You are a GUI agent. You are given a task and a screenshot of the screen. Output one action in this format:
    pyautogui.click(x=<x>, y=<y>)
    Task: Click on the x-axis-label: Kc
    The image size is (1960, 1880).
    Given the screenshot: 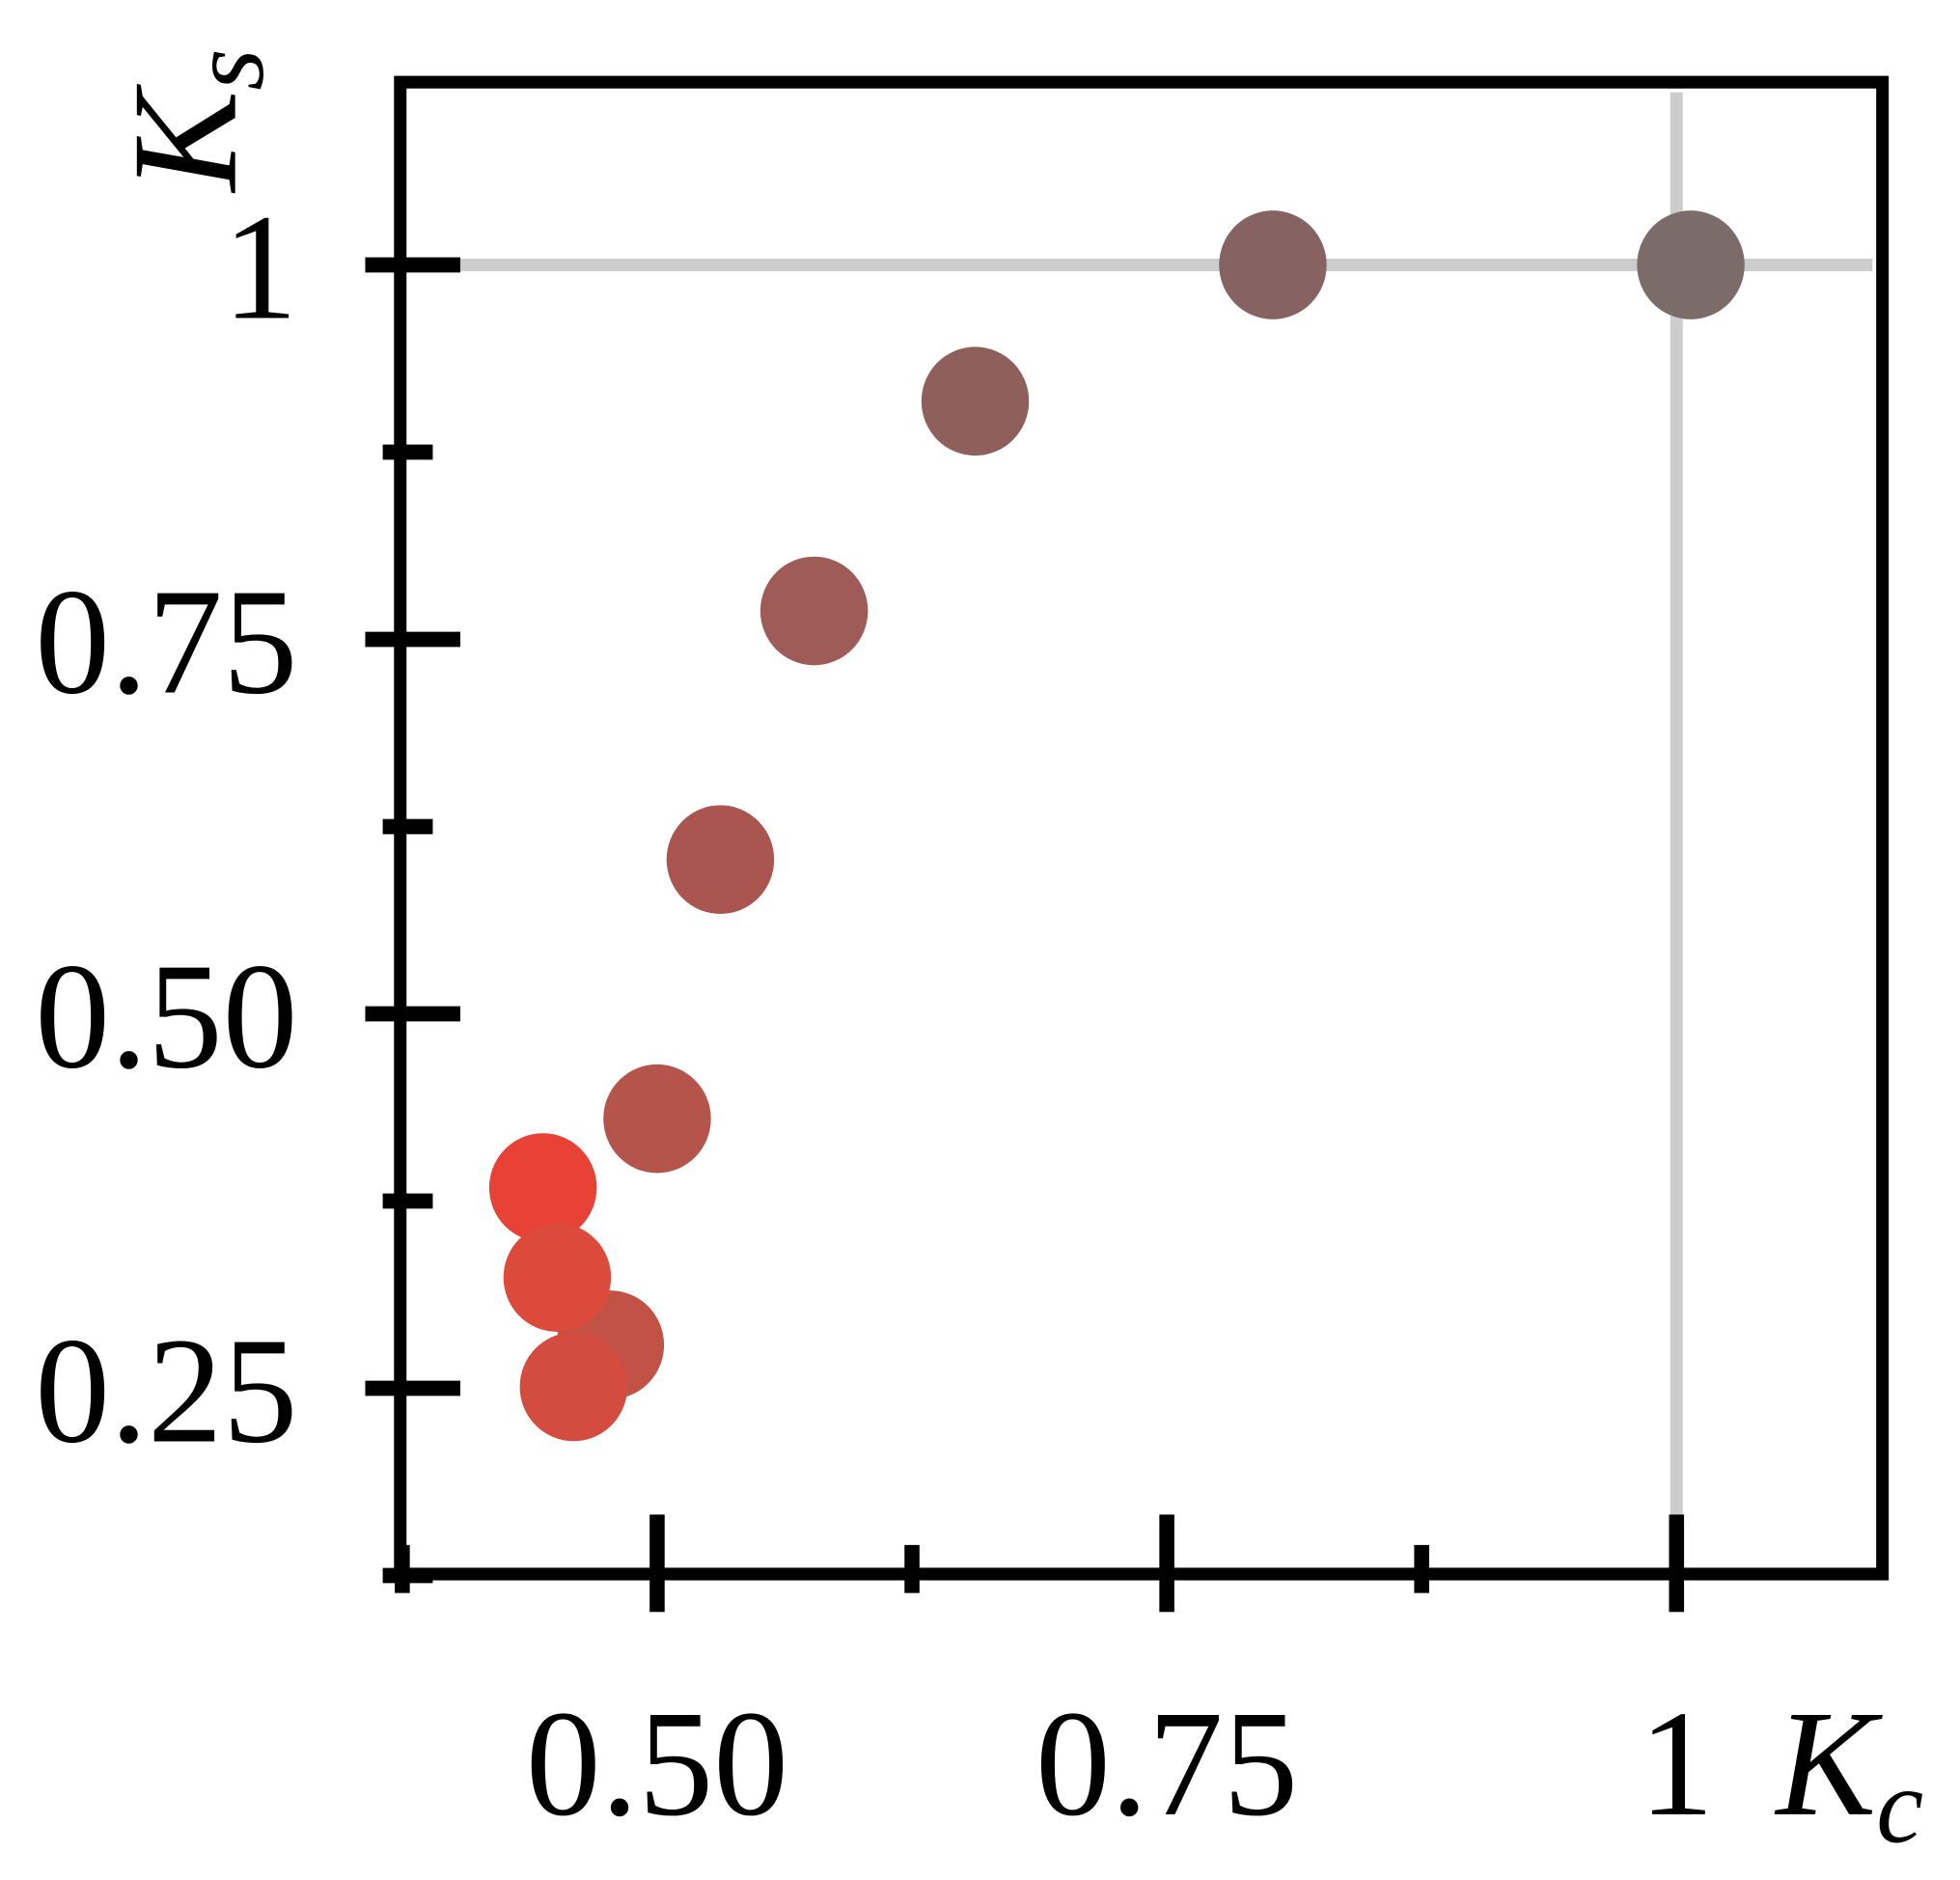 What is the action you would take?
    pyautogui.click(x=1848, y=1773)
    